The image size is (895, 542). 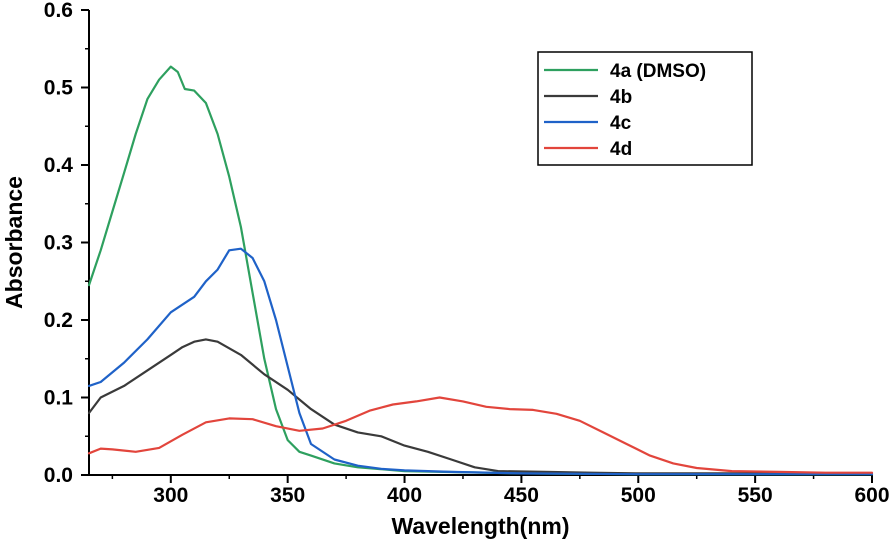 I want to click on legend-label-3: 4c, so click(x=621, y=123).